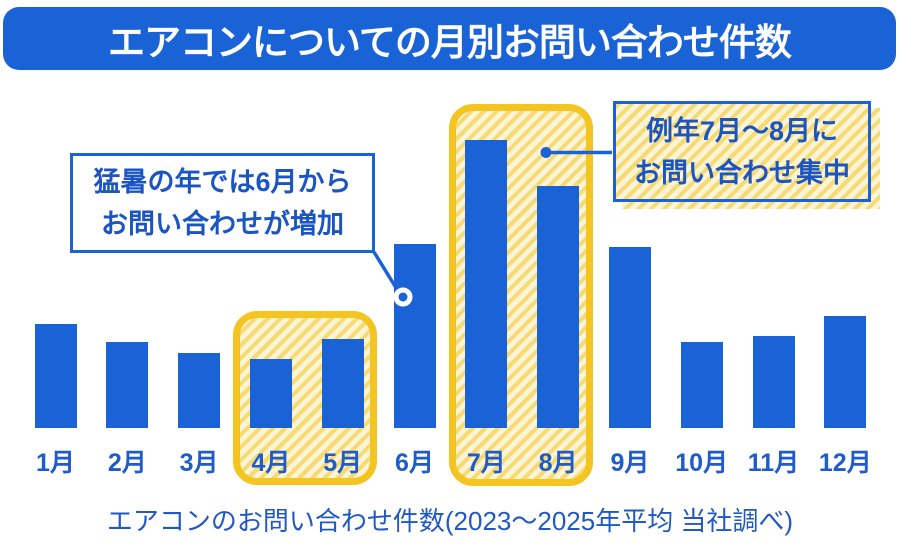 Image resolution: width=900 pixels, height=555 pixels. I want to click on x-label-7月: 7月, so click(486, 463).